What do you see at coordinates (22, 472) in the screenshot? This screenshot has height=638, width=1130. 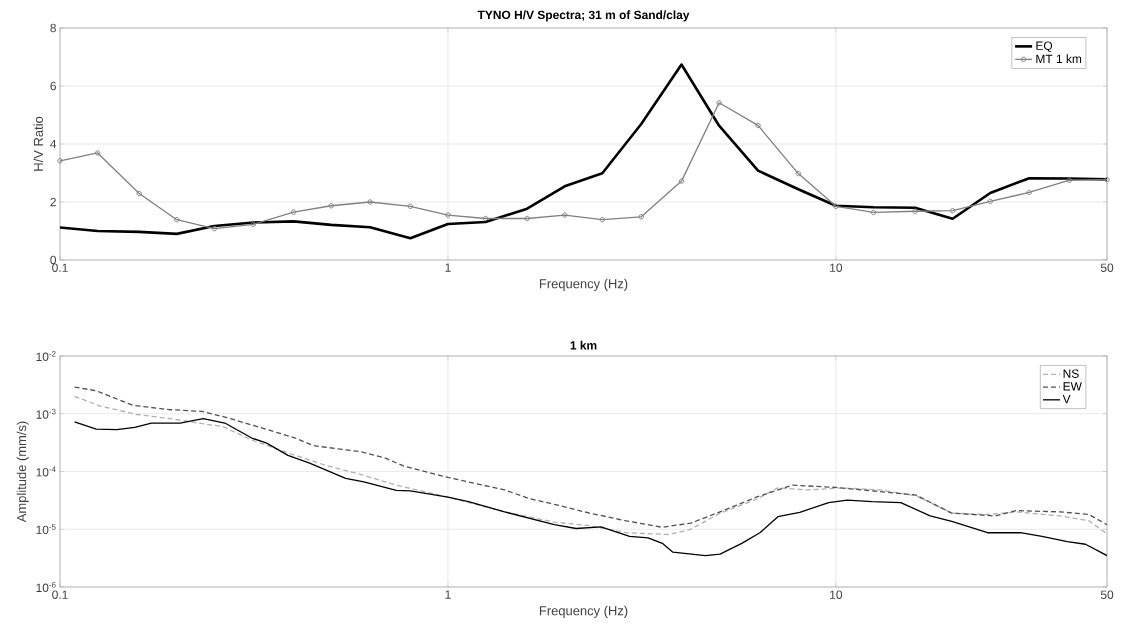 I see `y-axis-title: Amplitude (mm/s)` at bounding box center [22, 472].